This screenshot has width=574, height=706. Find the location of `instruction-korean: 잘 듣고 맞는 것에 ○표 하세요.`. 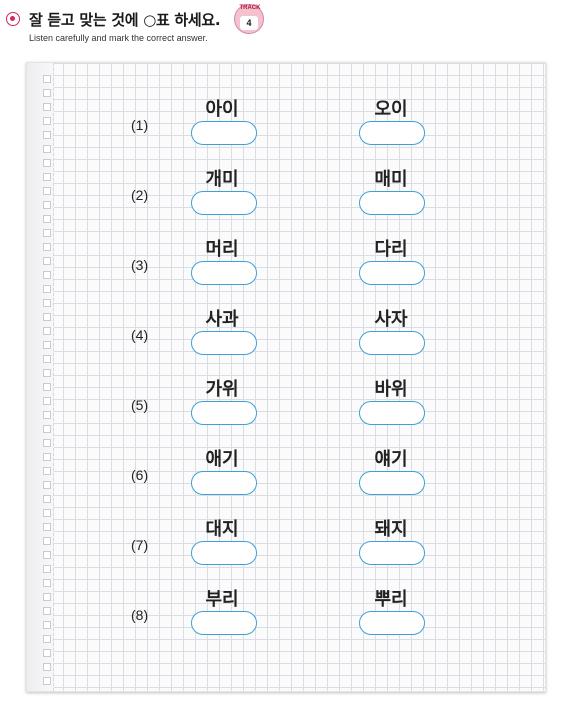

instruction-korean: 잘 듣고 맞는 것에 ○표 하세요. is located at coordinates (125, 20).